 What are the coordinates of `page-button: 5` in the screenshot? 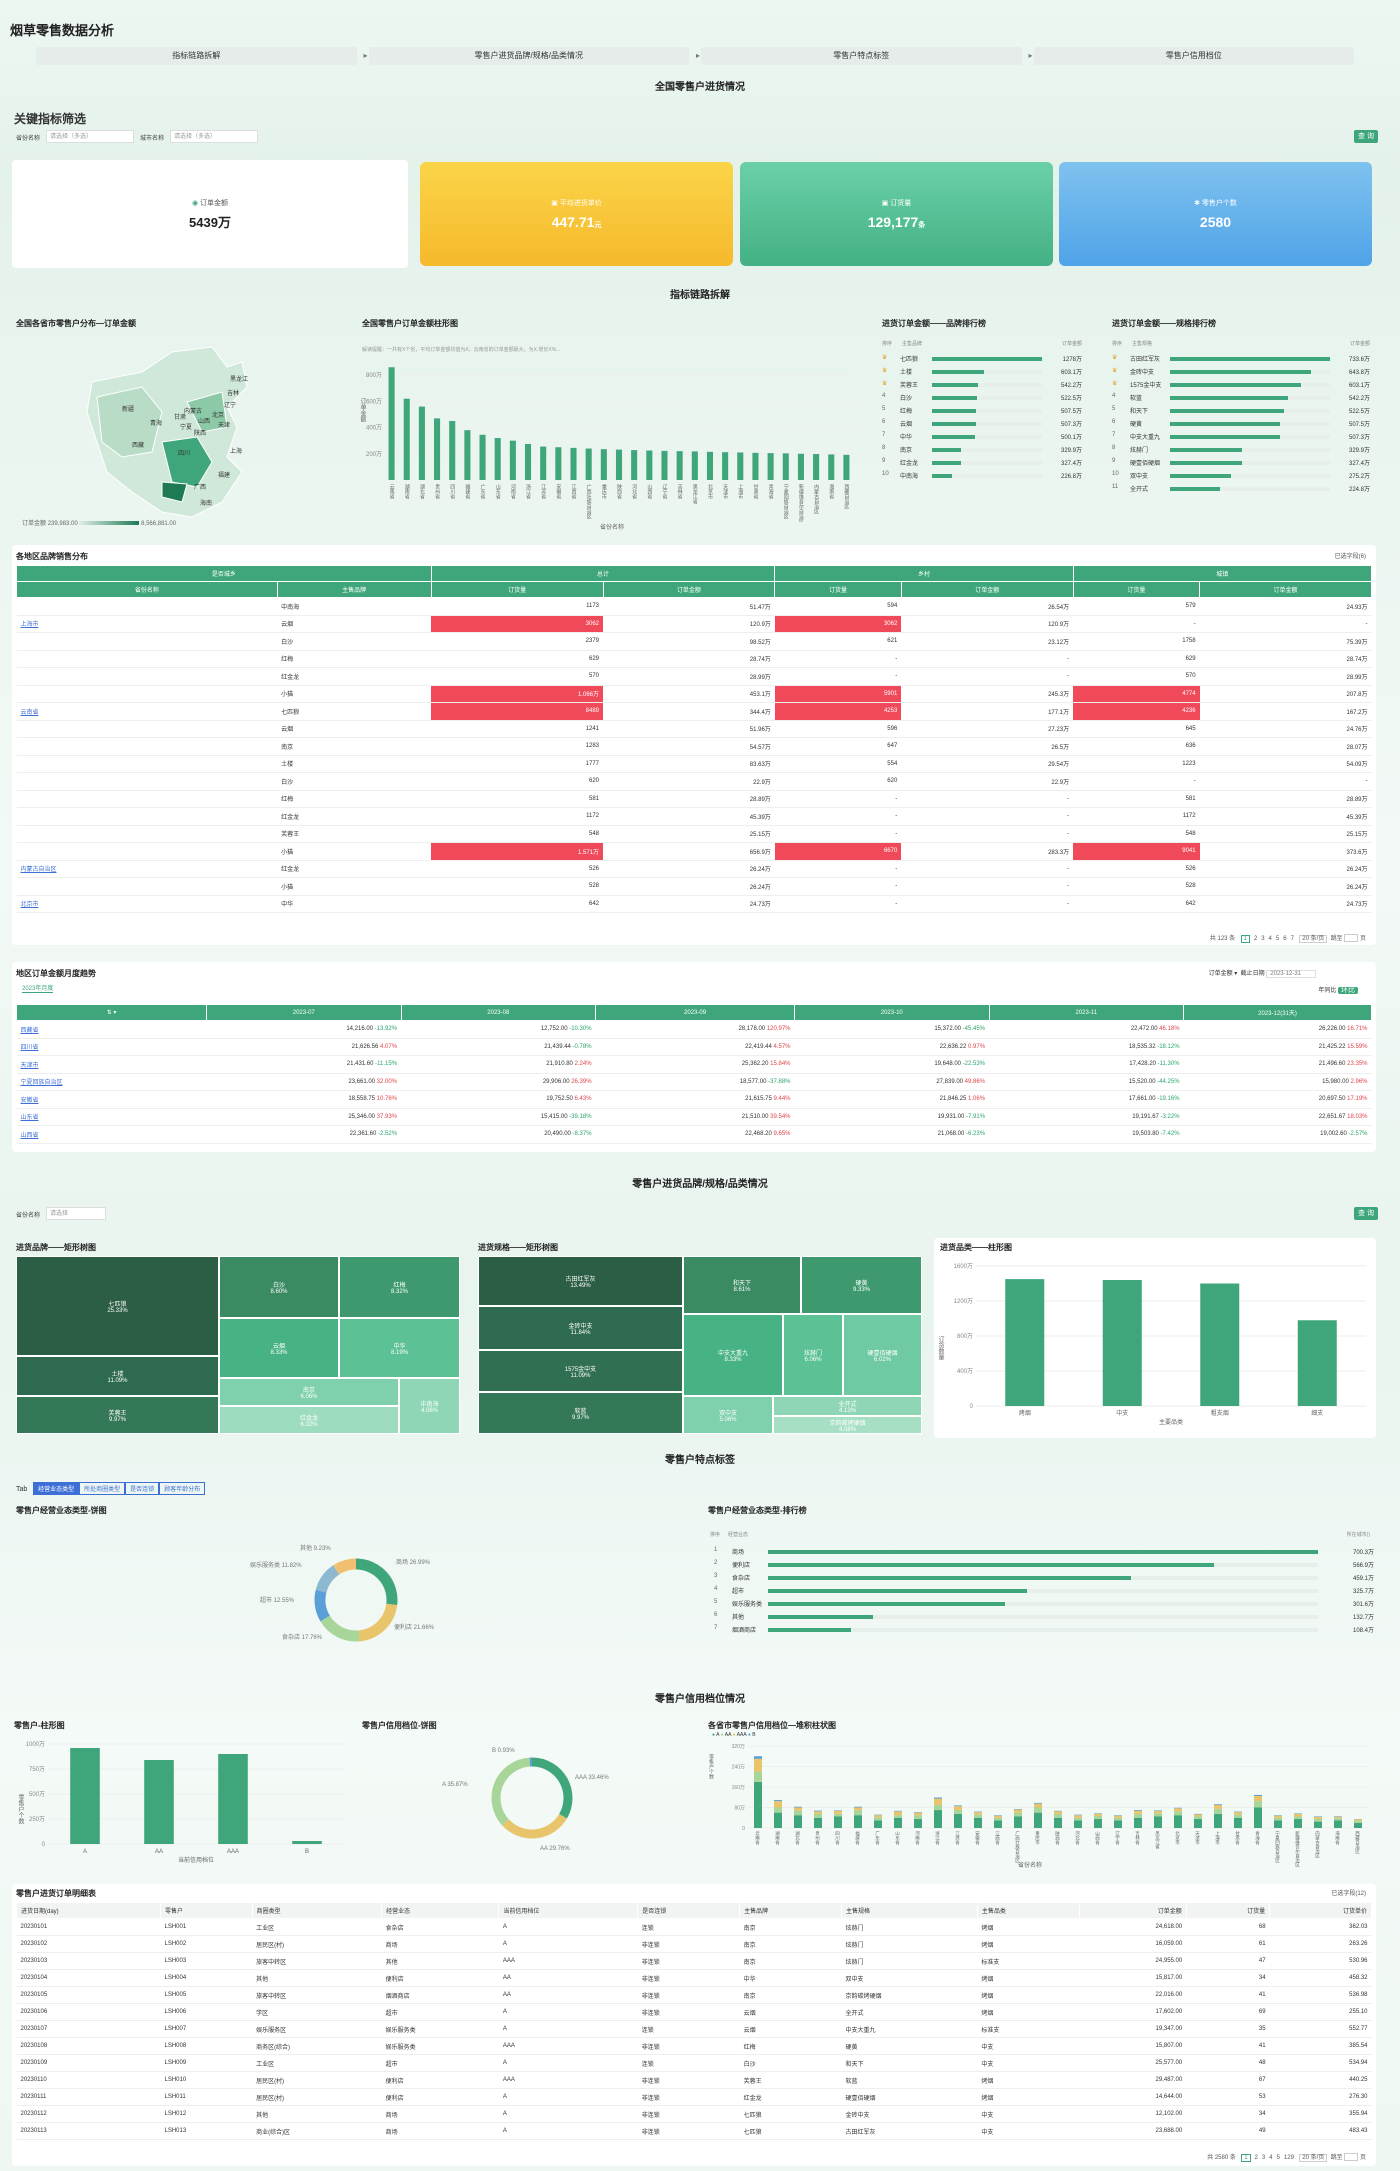 It's located at (1278, 2158).